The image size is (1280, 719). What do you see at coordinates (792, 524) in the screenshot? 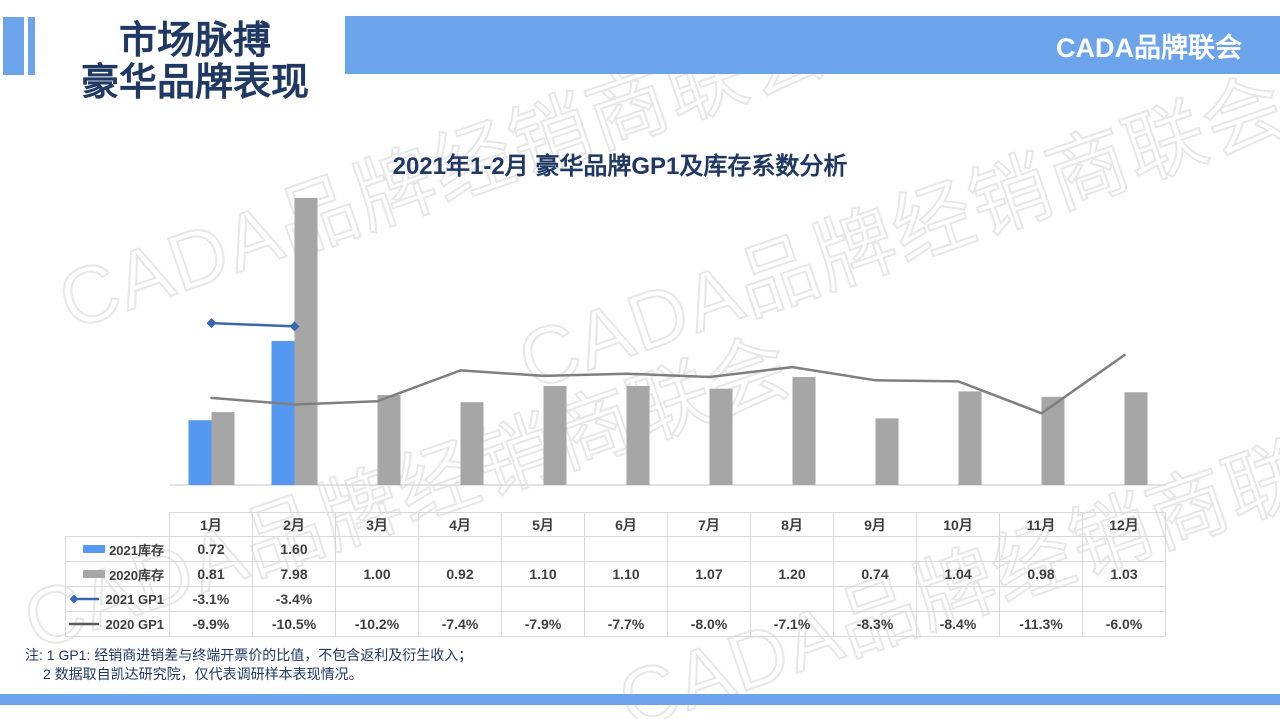
I see `table-month-header: 8月` at bounding box center [792, 524].